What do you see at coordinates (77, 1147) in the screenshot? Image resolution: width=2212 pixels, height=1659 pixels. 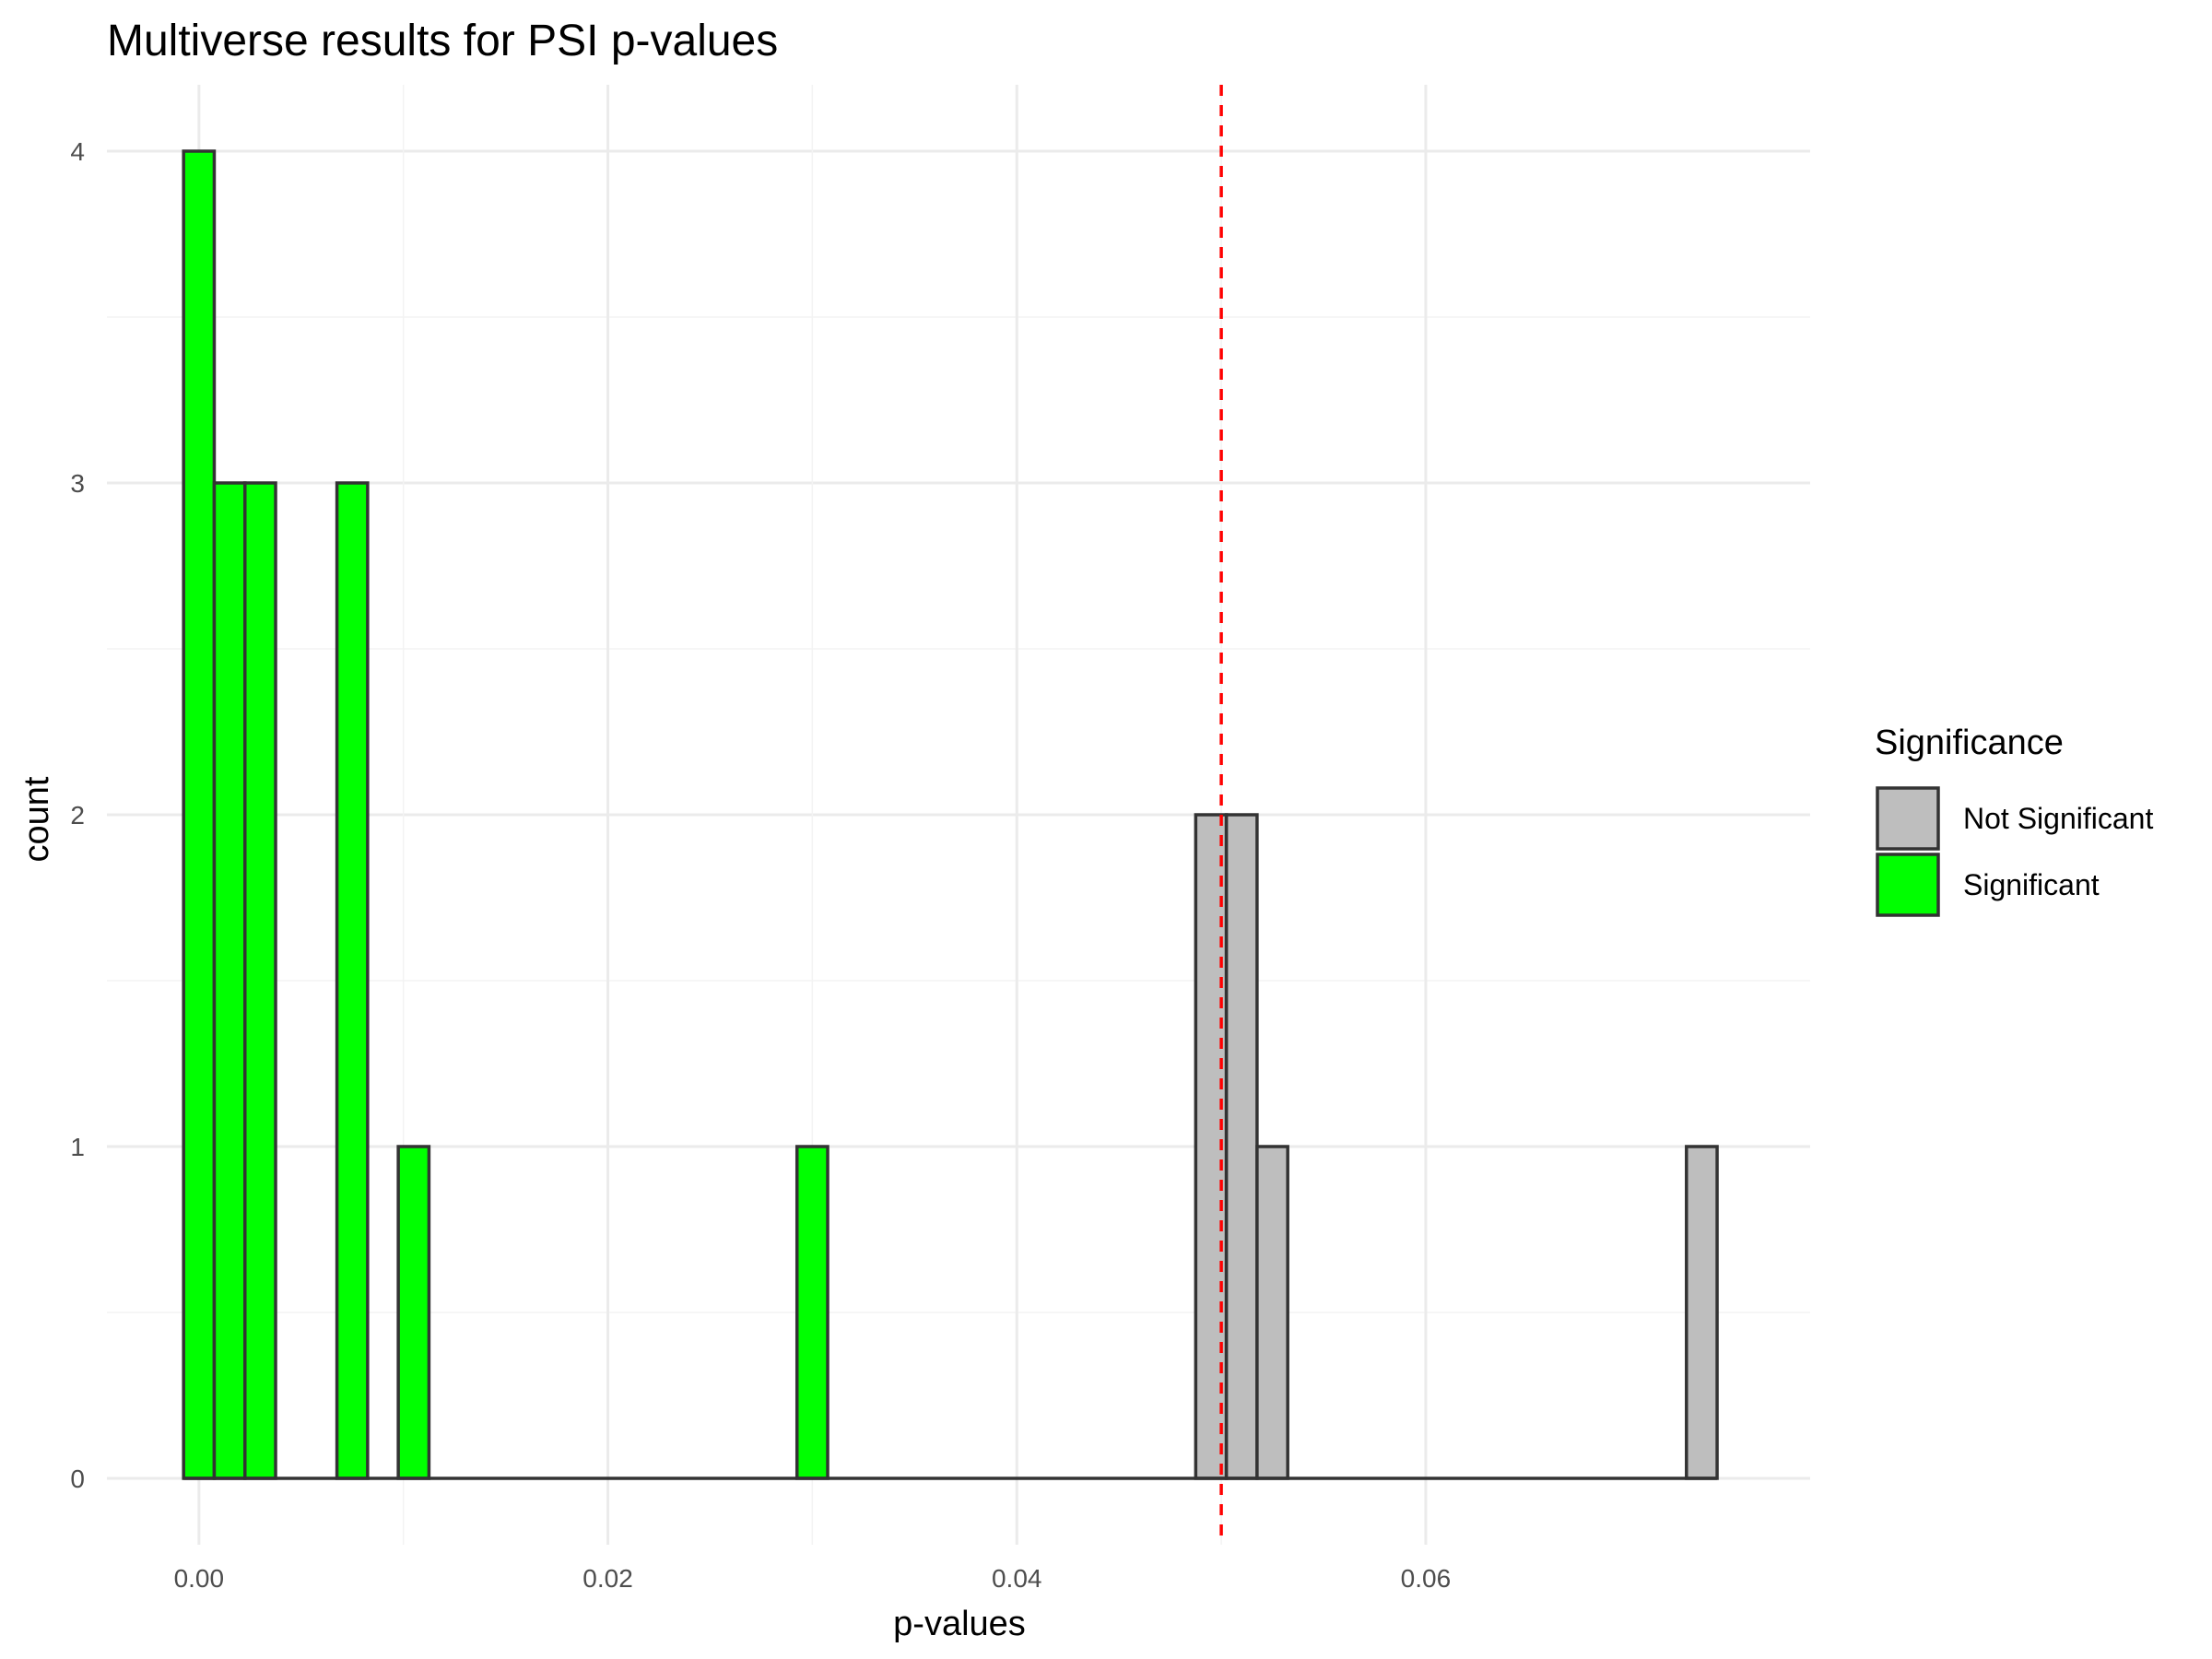 I see `y-tick-label: 1` at bounding box center [77, 1147].